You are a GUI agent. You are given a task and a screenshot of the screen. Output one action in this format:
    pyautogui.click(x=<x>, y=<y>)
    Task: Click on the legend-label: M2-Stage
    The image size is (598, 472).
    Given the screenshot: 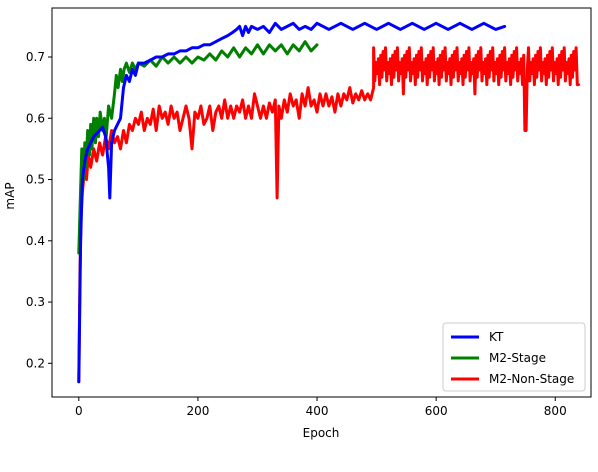 What is the action you would take?
    pyautogui.click(x=517, y=358)
    